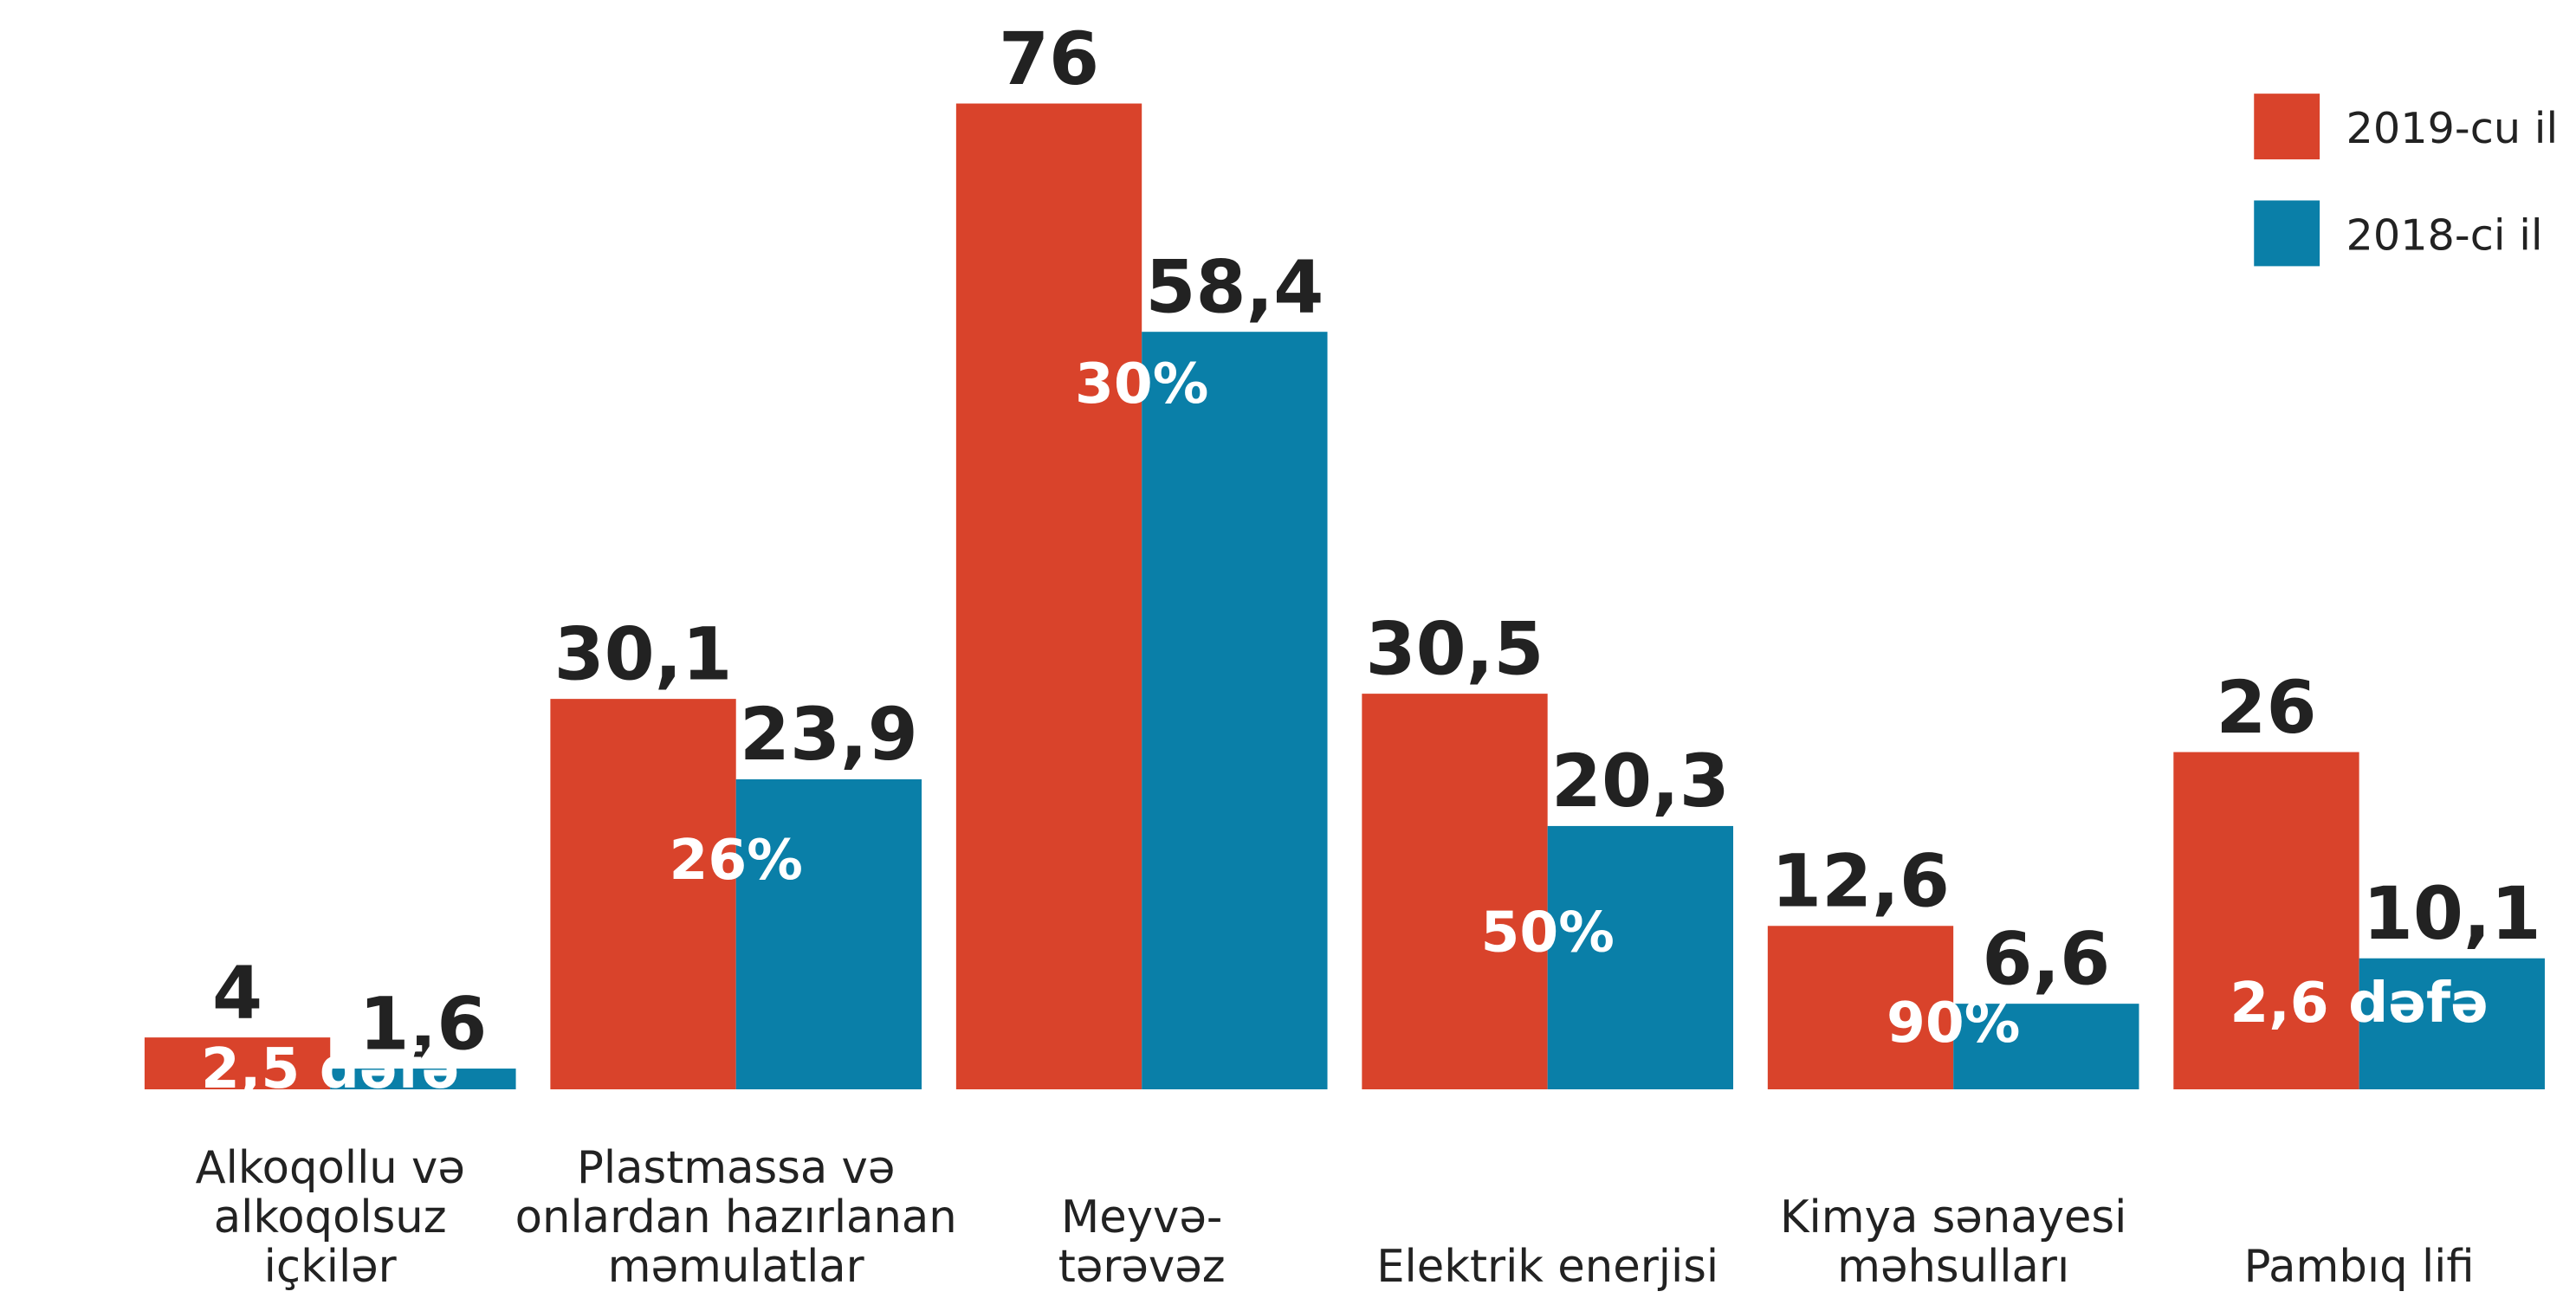  I want to click on value-label: 76, so click(1049, 59).